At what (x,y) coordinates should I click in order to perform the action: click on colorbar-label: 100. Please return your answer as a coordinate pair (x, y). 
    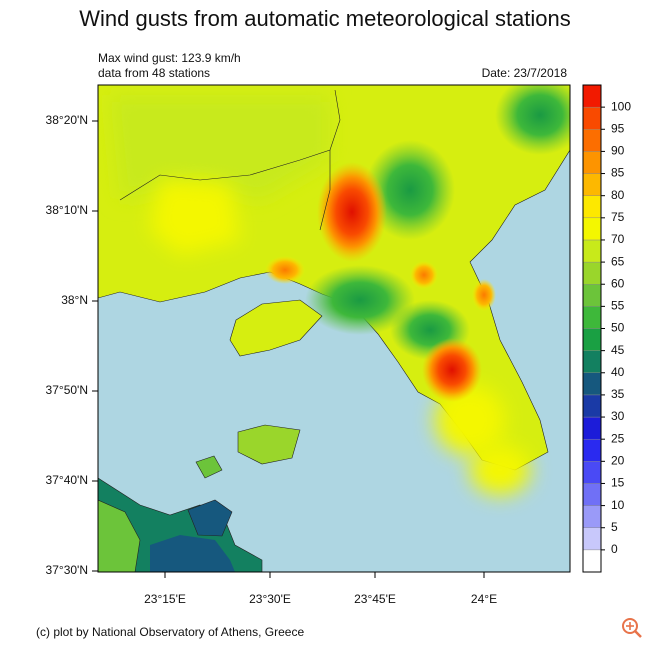
    Looking at the image, I should click on (621, 106).